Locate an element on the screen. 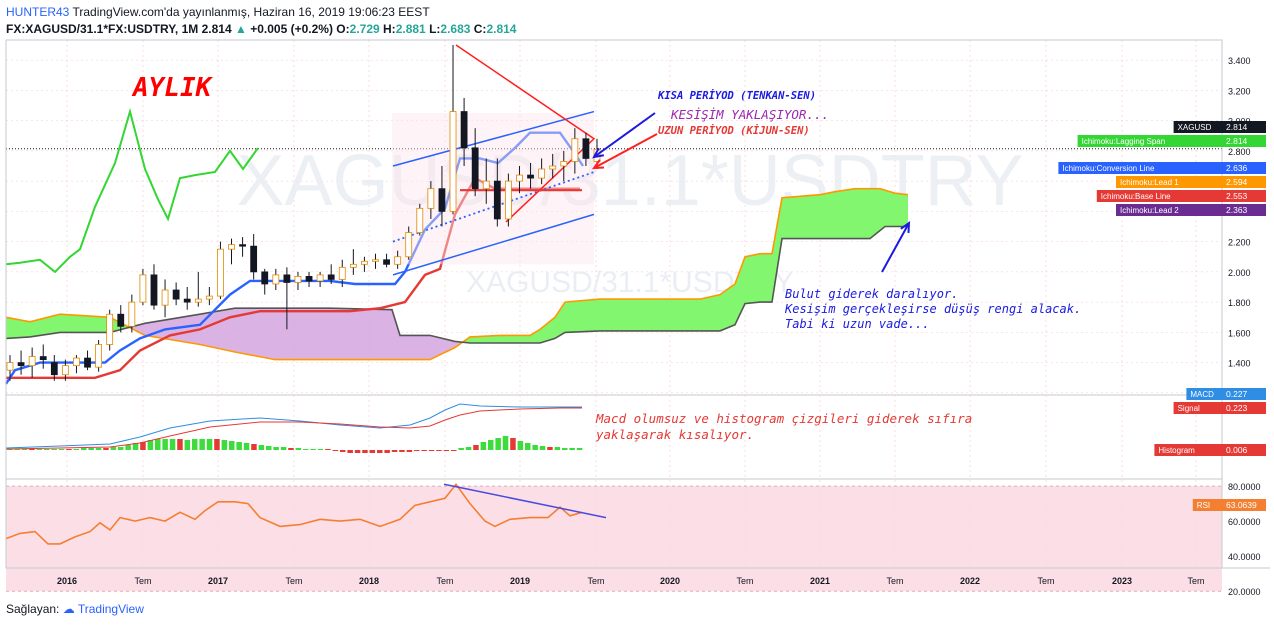 This screenshot has height=628, width=1274. price-label-value: 63.0639 is located at coordinates (1241, 505).